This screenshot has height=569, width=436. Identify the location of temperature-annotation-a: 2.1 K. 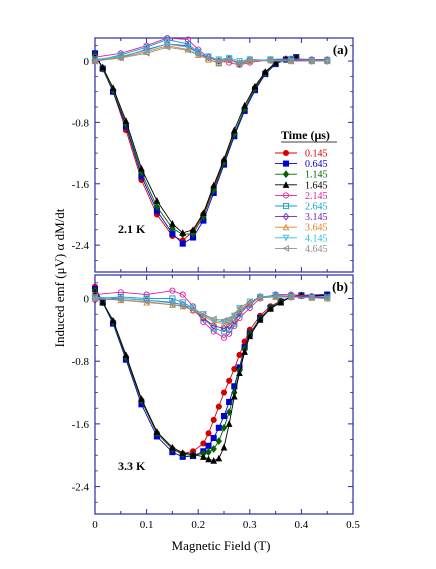
(132, 229).